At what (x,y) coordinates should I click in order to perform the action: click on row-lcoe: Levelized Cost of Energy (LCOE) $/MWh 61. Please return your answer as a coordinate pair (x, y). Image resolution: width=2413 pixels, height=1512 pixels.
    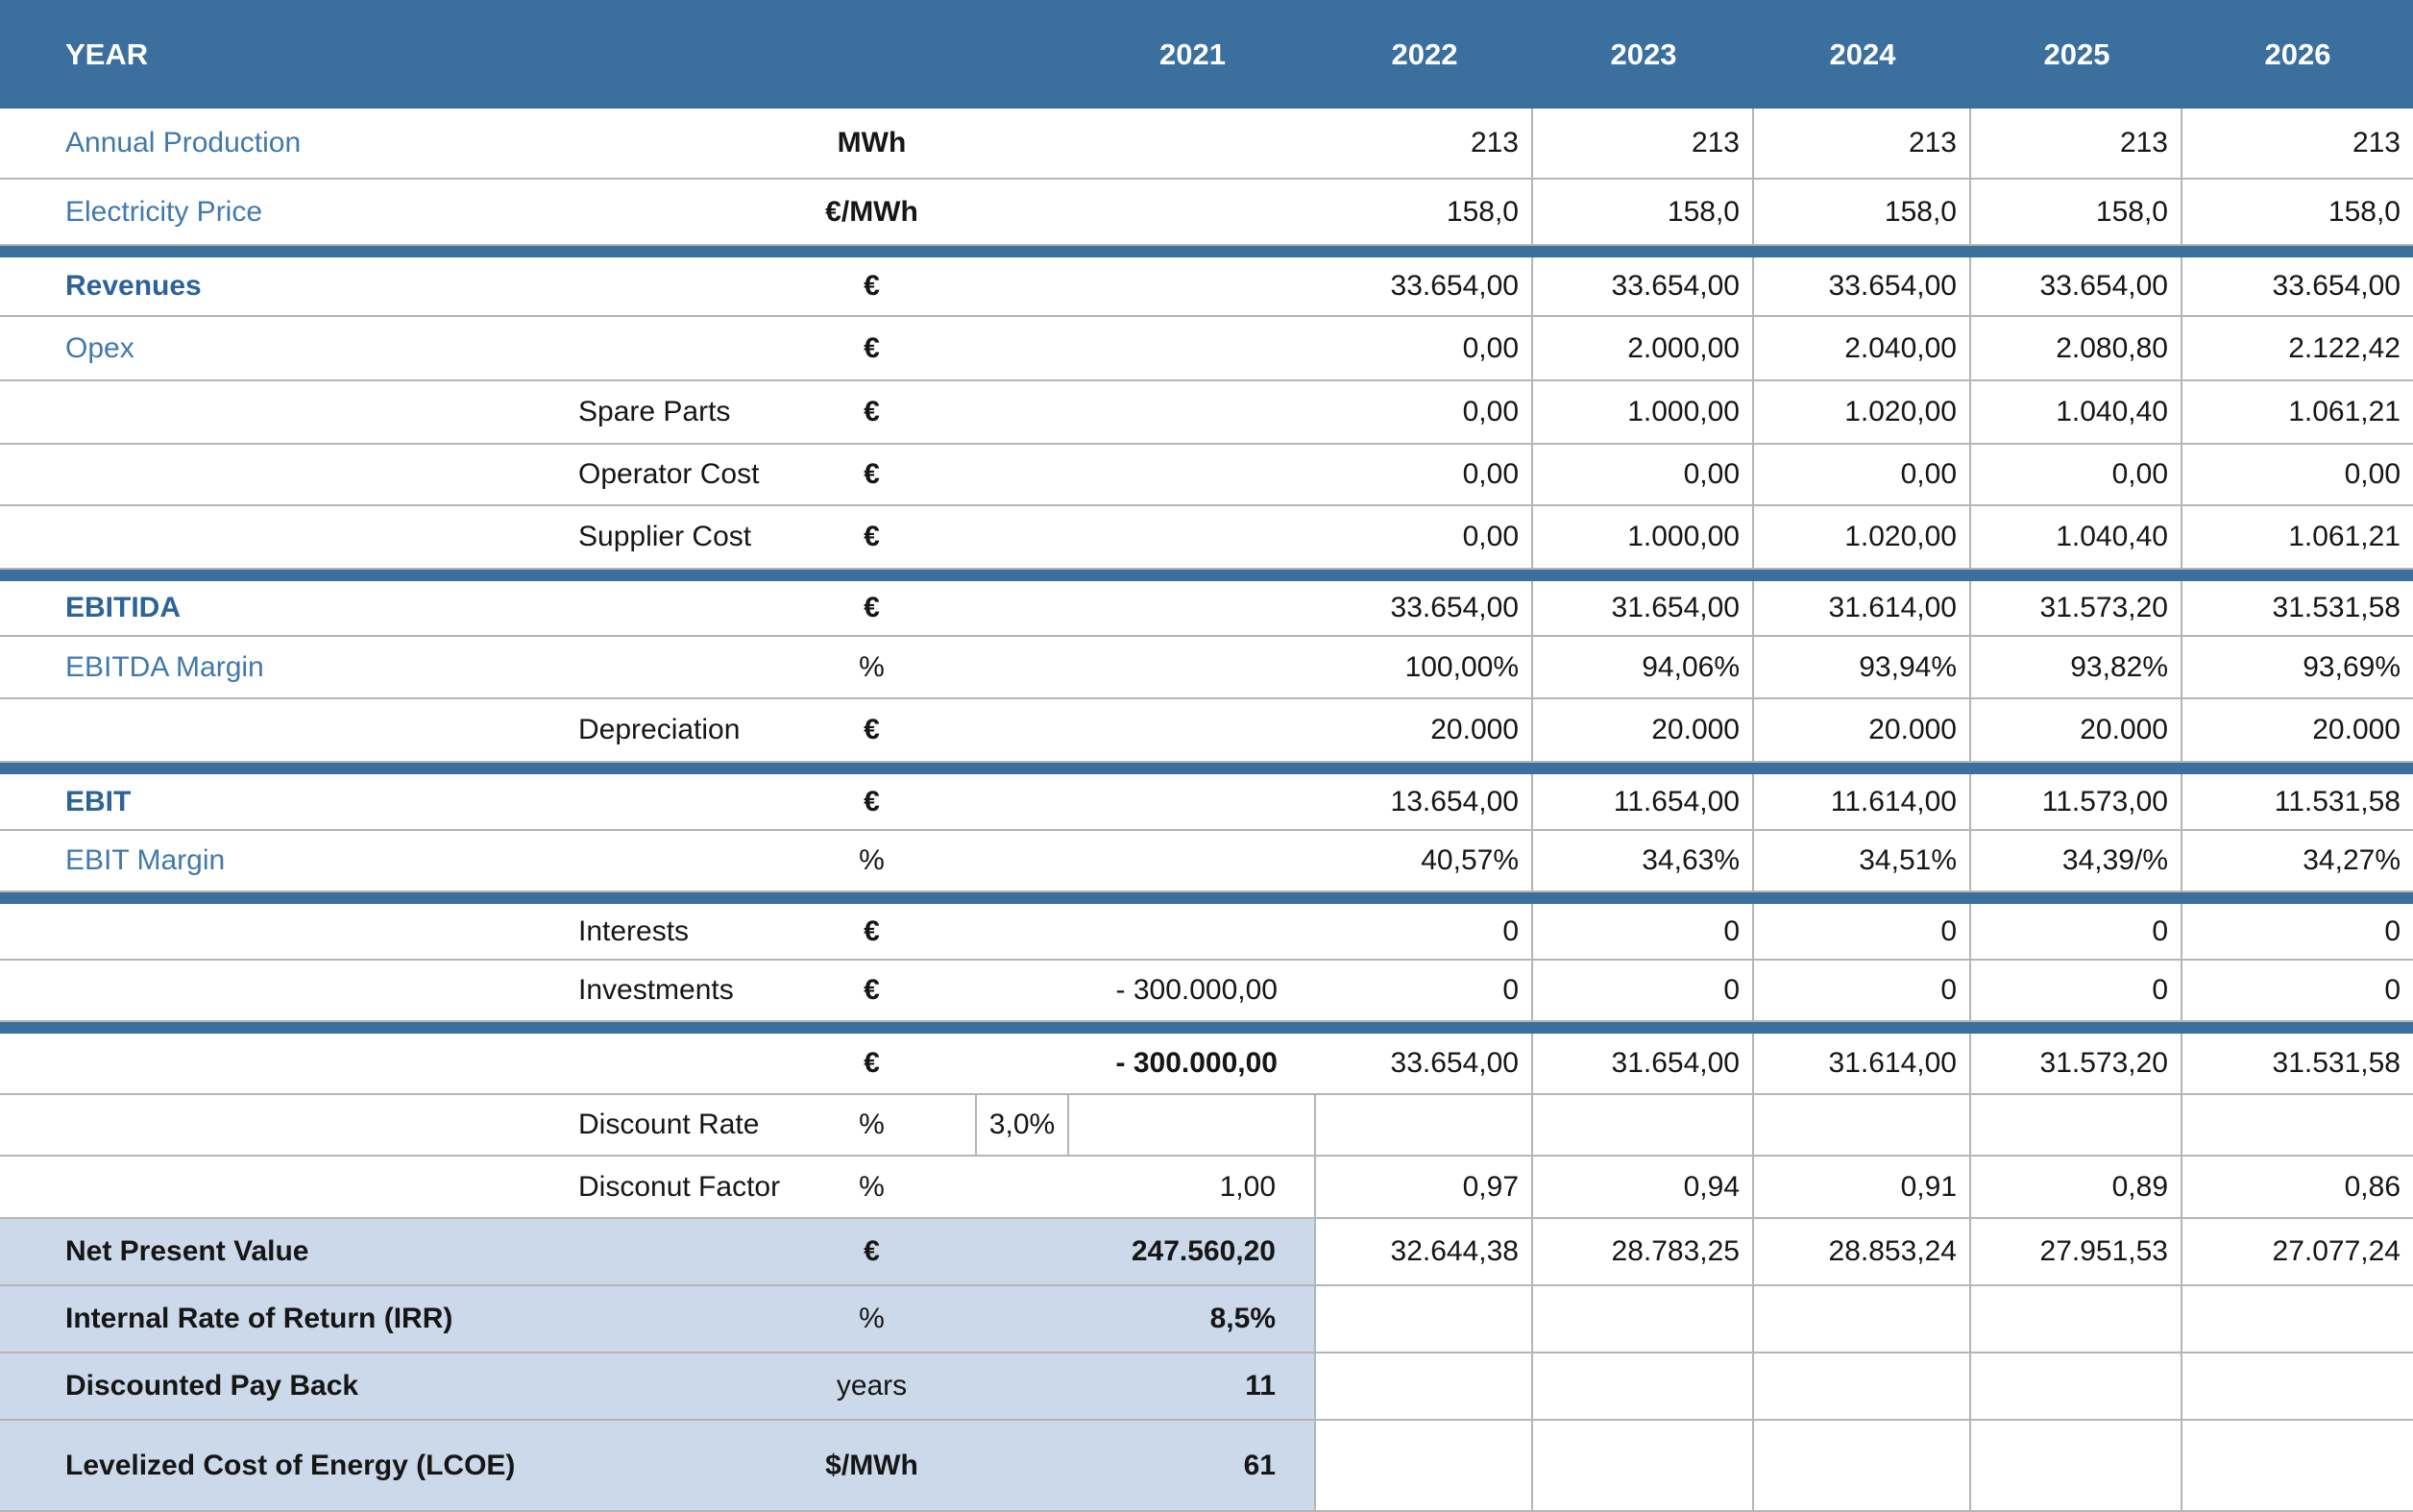
    Looking at the image, I should click on (1206, 1466).